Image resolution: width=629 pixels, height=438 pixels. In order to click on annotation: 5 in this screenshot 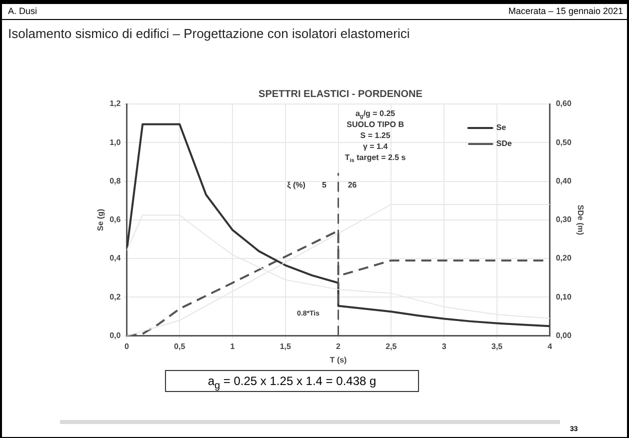, I will do `click(325, 185)`.